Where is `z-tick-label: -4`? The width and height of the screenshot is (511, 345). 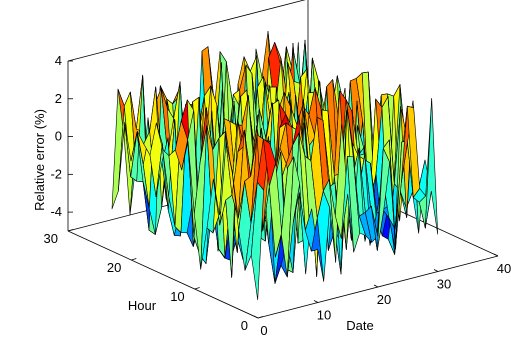
z-tick-label: -4 is located at coordinates (56, 211).